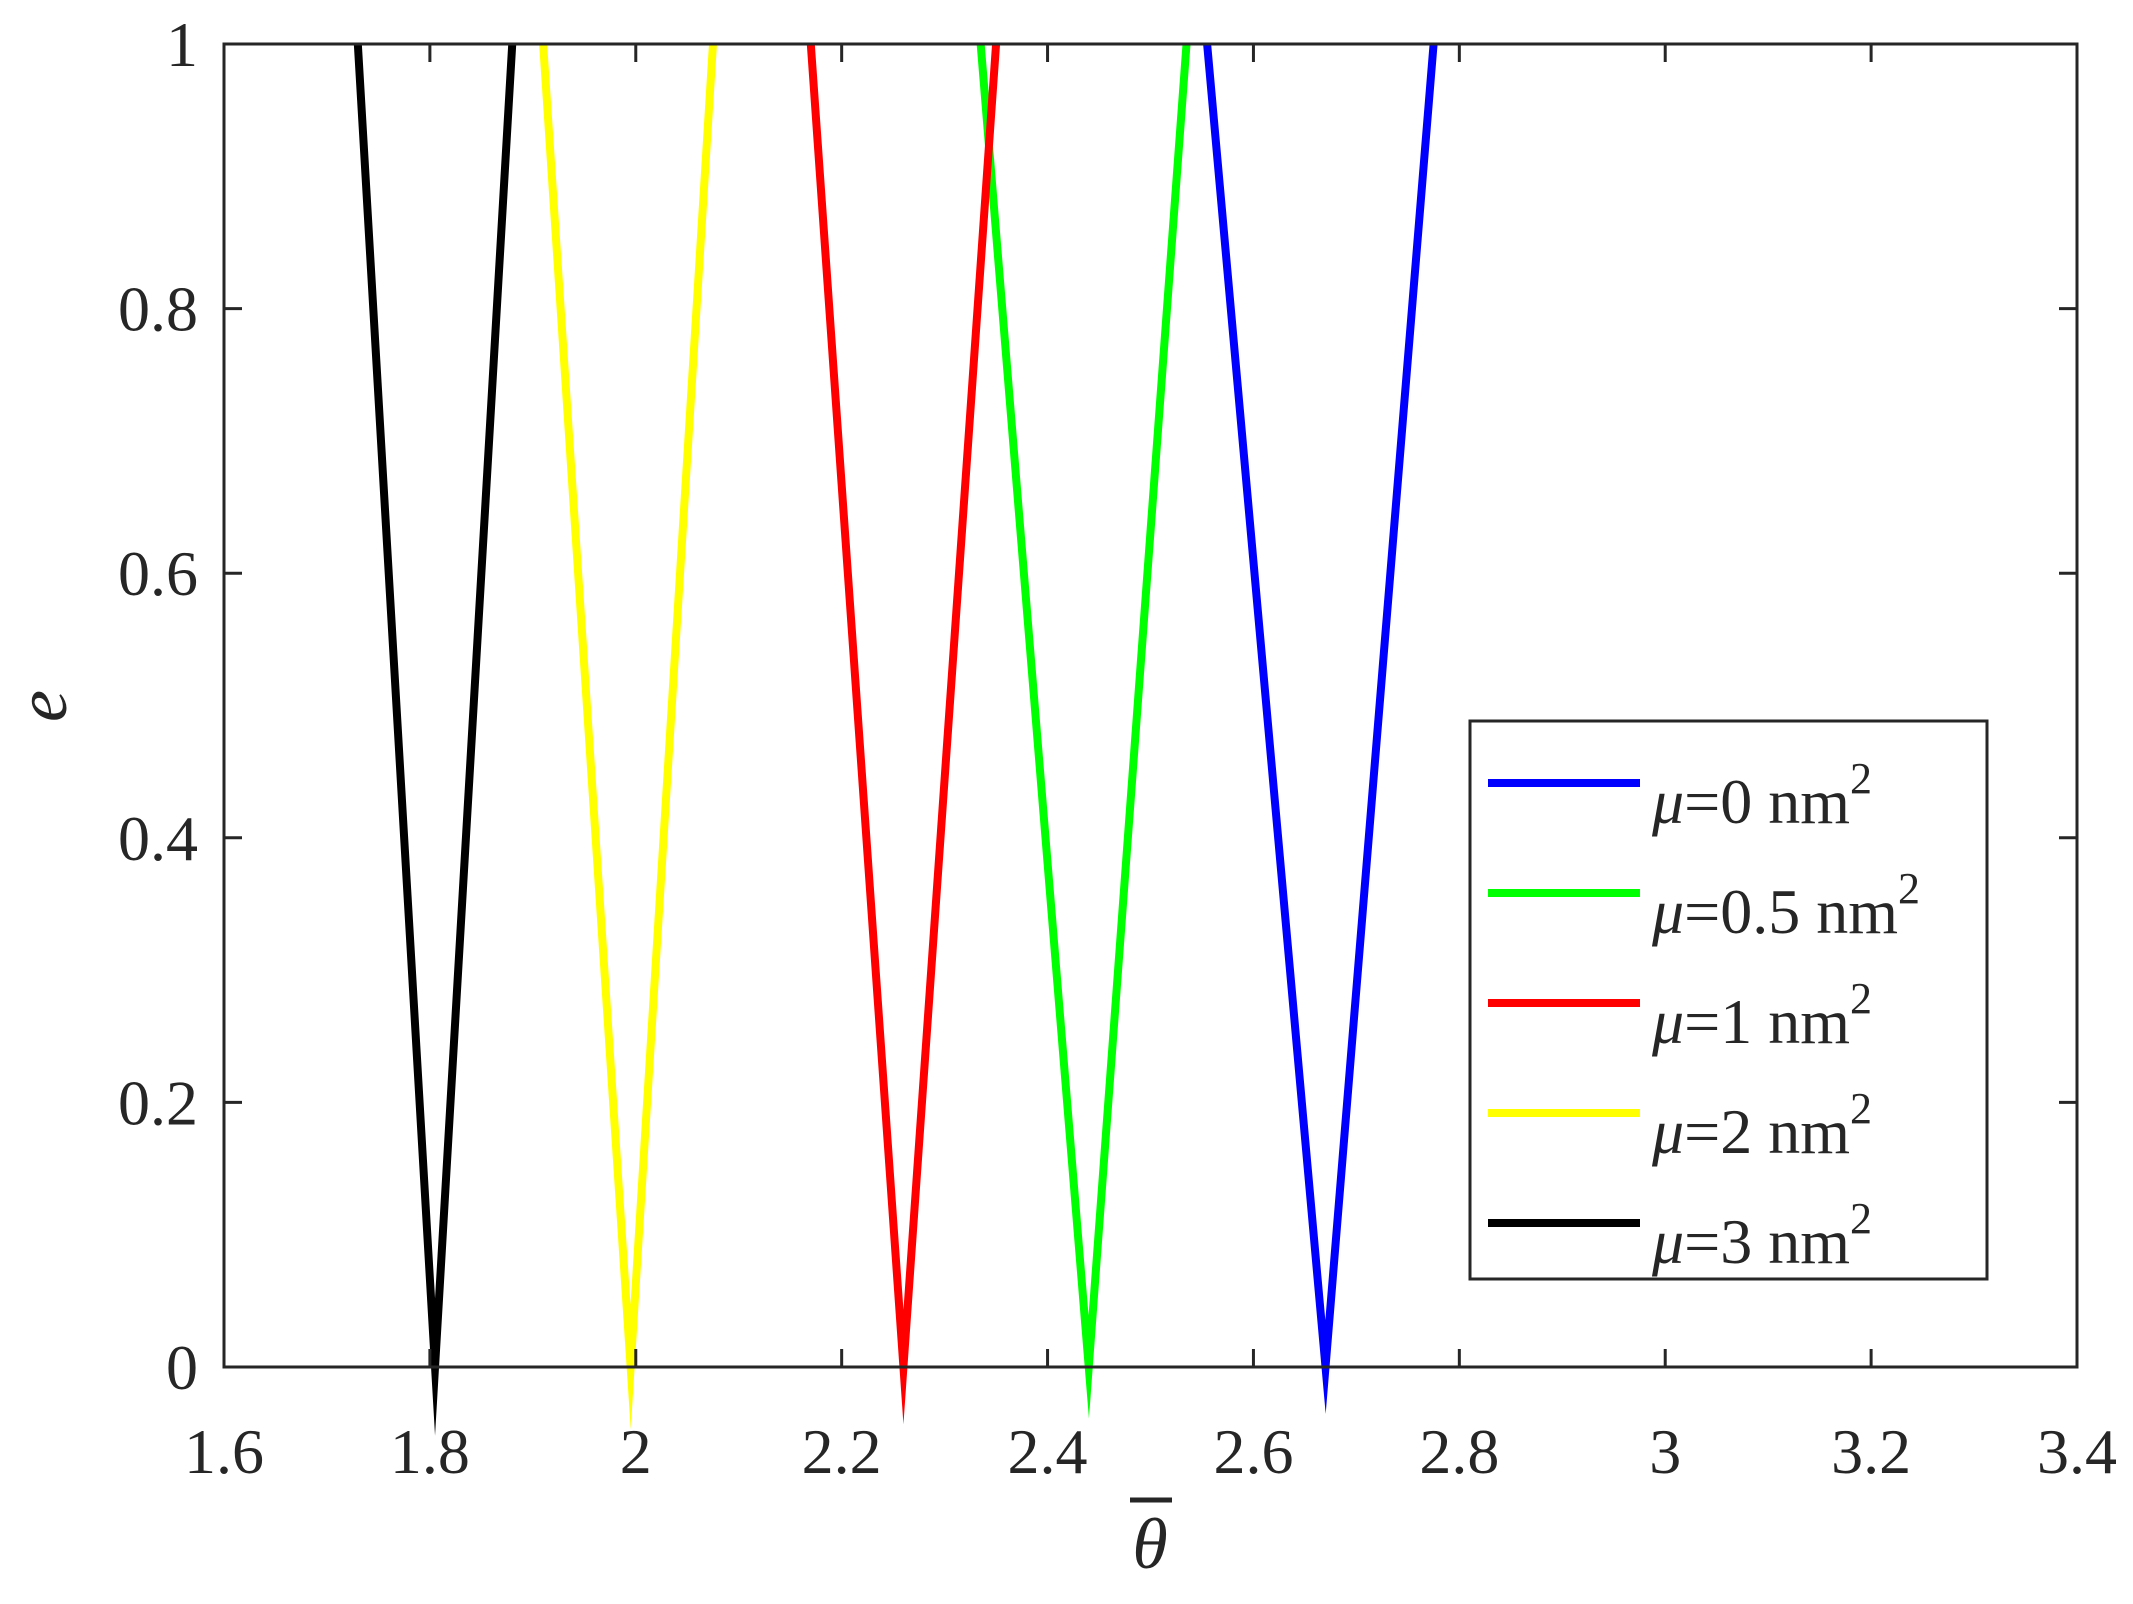  I want to click on legend-label-3: μ=2 nm2, so click(1761, 1125).